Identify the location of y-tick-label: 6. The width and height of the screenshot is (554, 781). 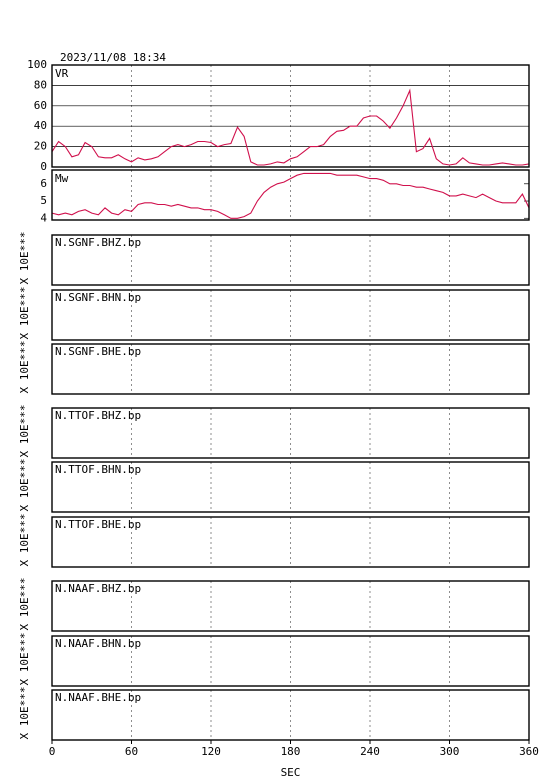
(43, 183).